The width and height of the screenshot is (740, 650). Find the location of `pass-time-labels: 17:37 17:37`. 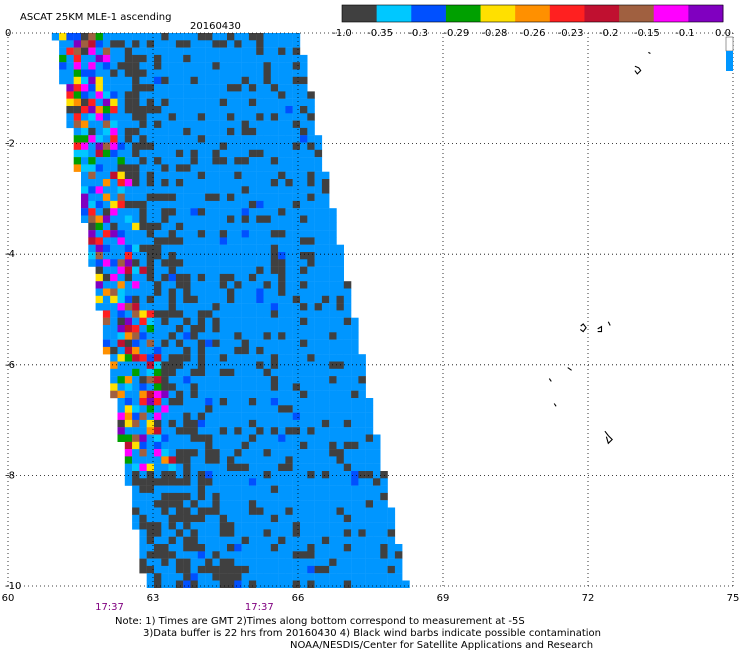

pass-time-labels: 17:37 17:37 is located at coordinates (184, 607).